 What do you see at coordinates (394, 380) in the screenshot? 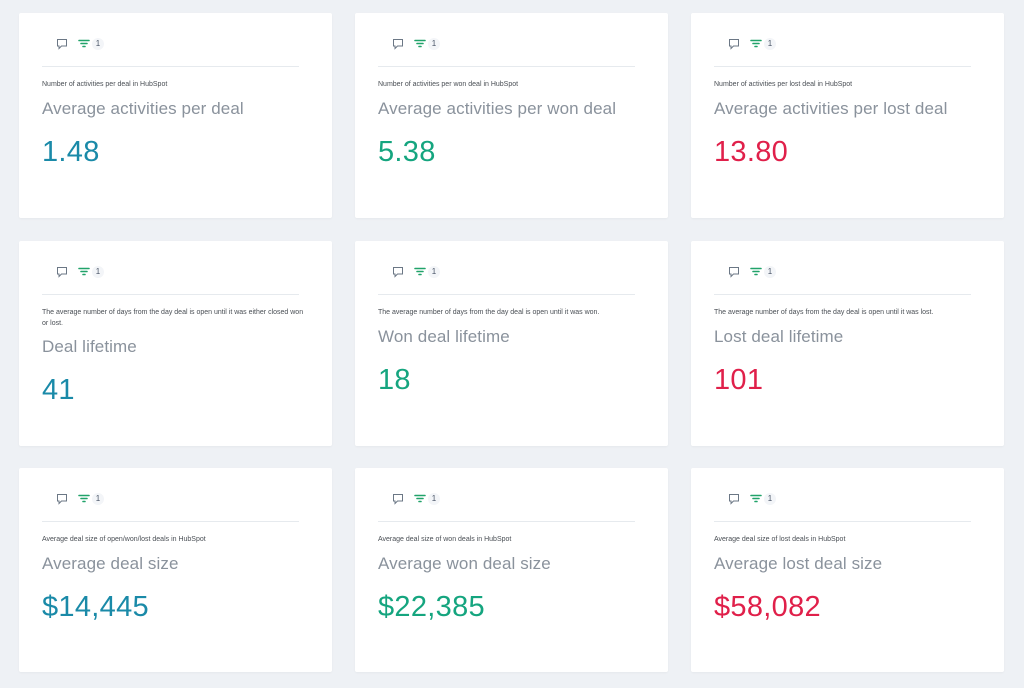
I see `card-value: 18` at bounding box center [394, 380].